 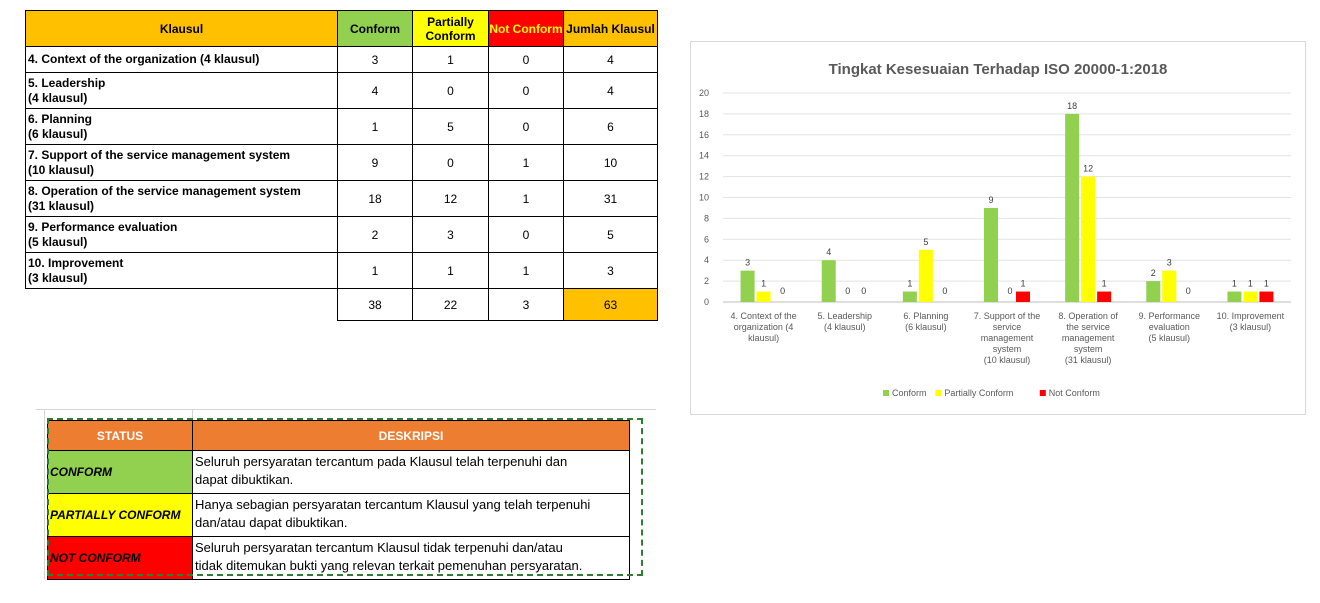 I want to click on jumlah-value: 6, so click(x=610, y=126).